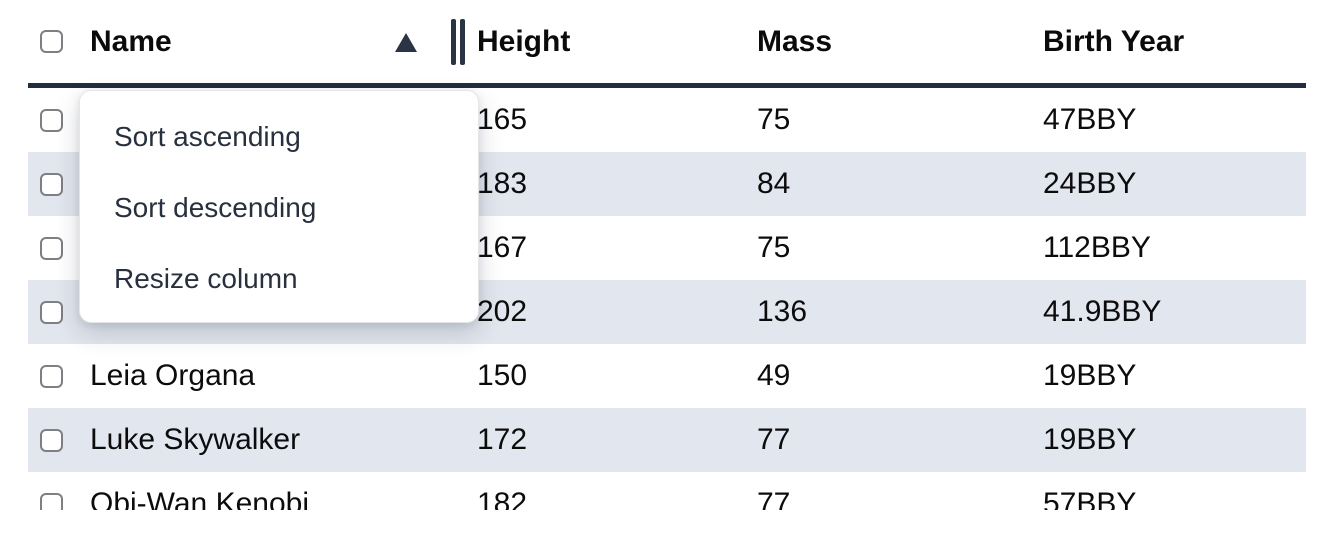 The height and width of the screenshot is (536, 1330). Describe the element at coordinates (774, 183) in the screenshot. I see `mass-cell: 84` at that location.